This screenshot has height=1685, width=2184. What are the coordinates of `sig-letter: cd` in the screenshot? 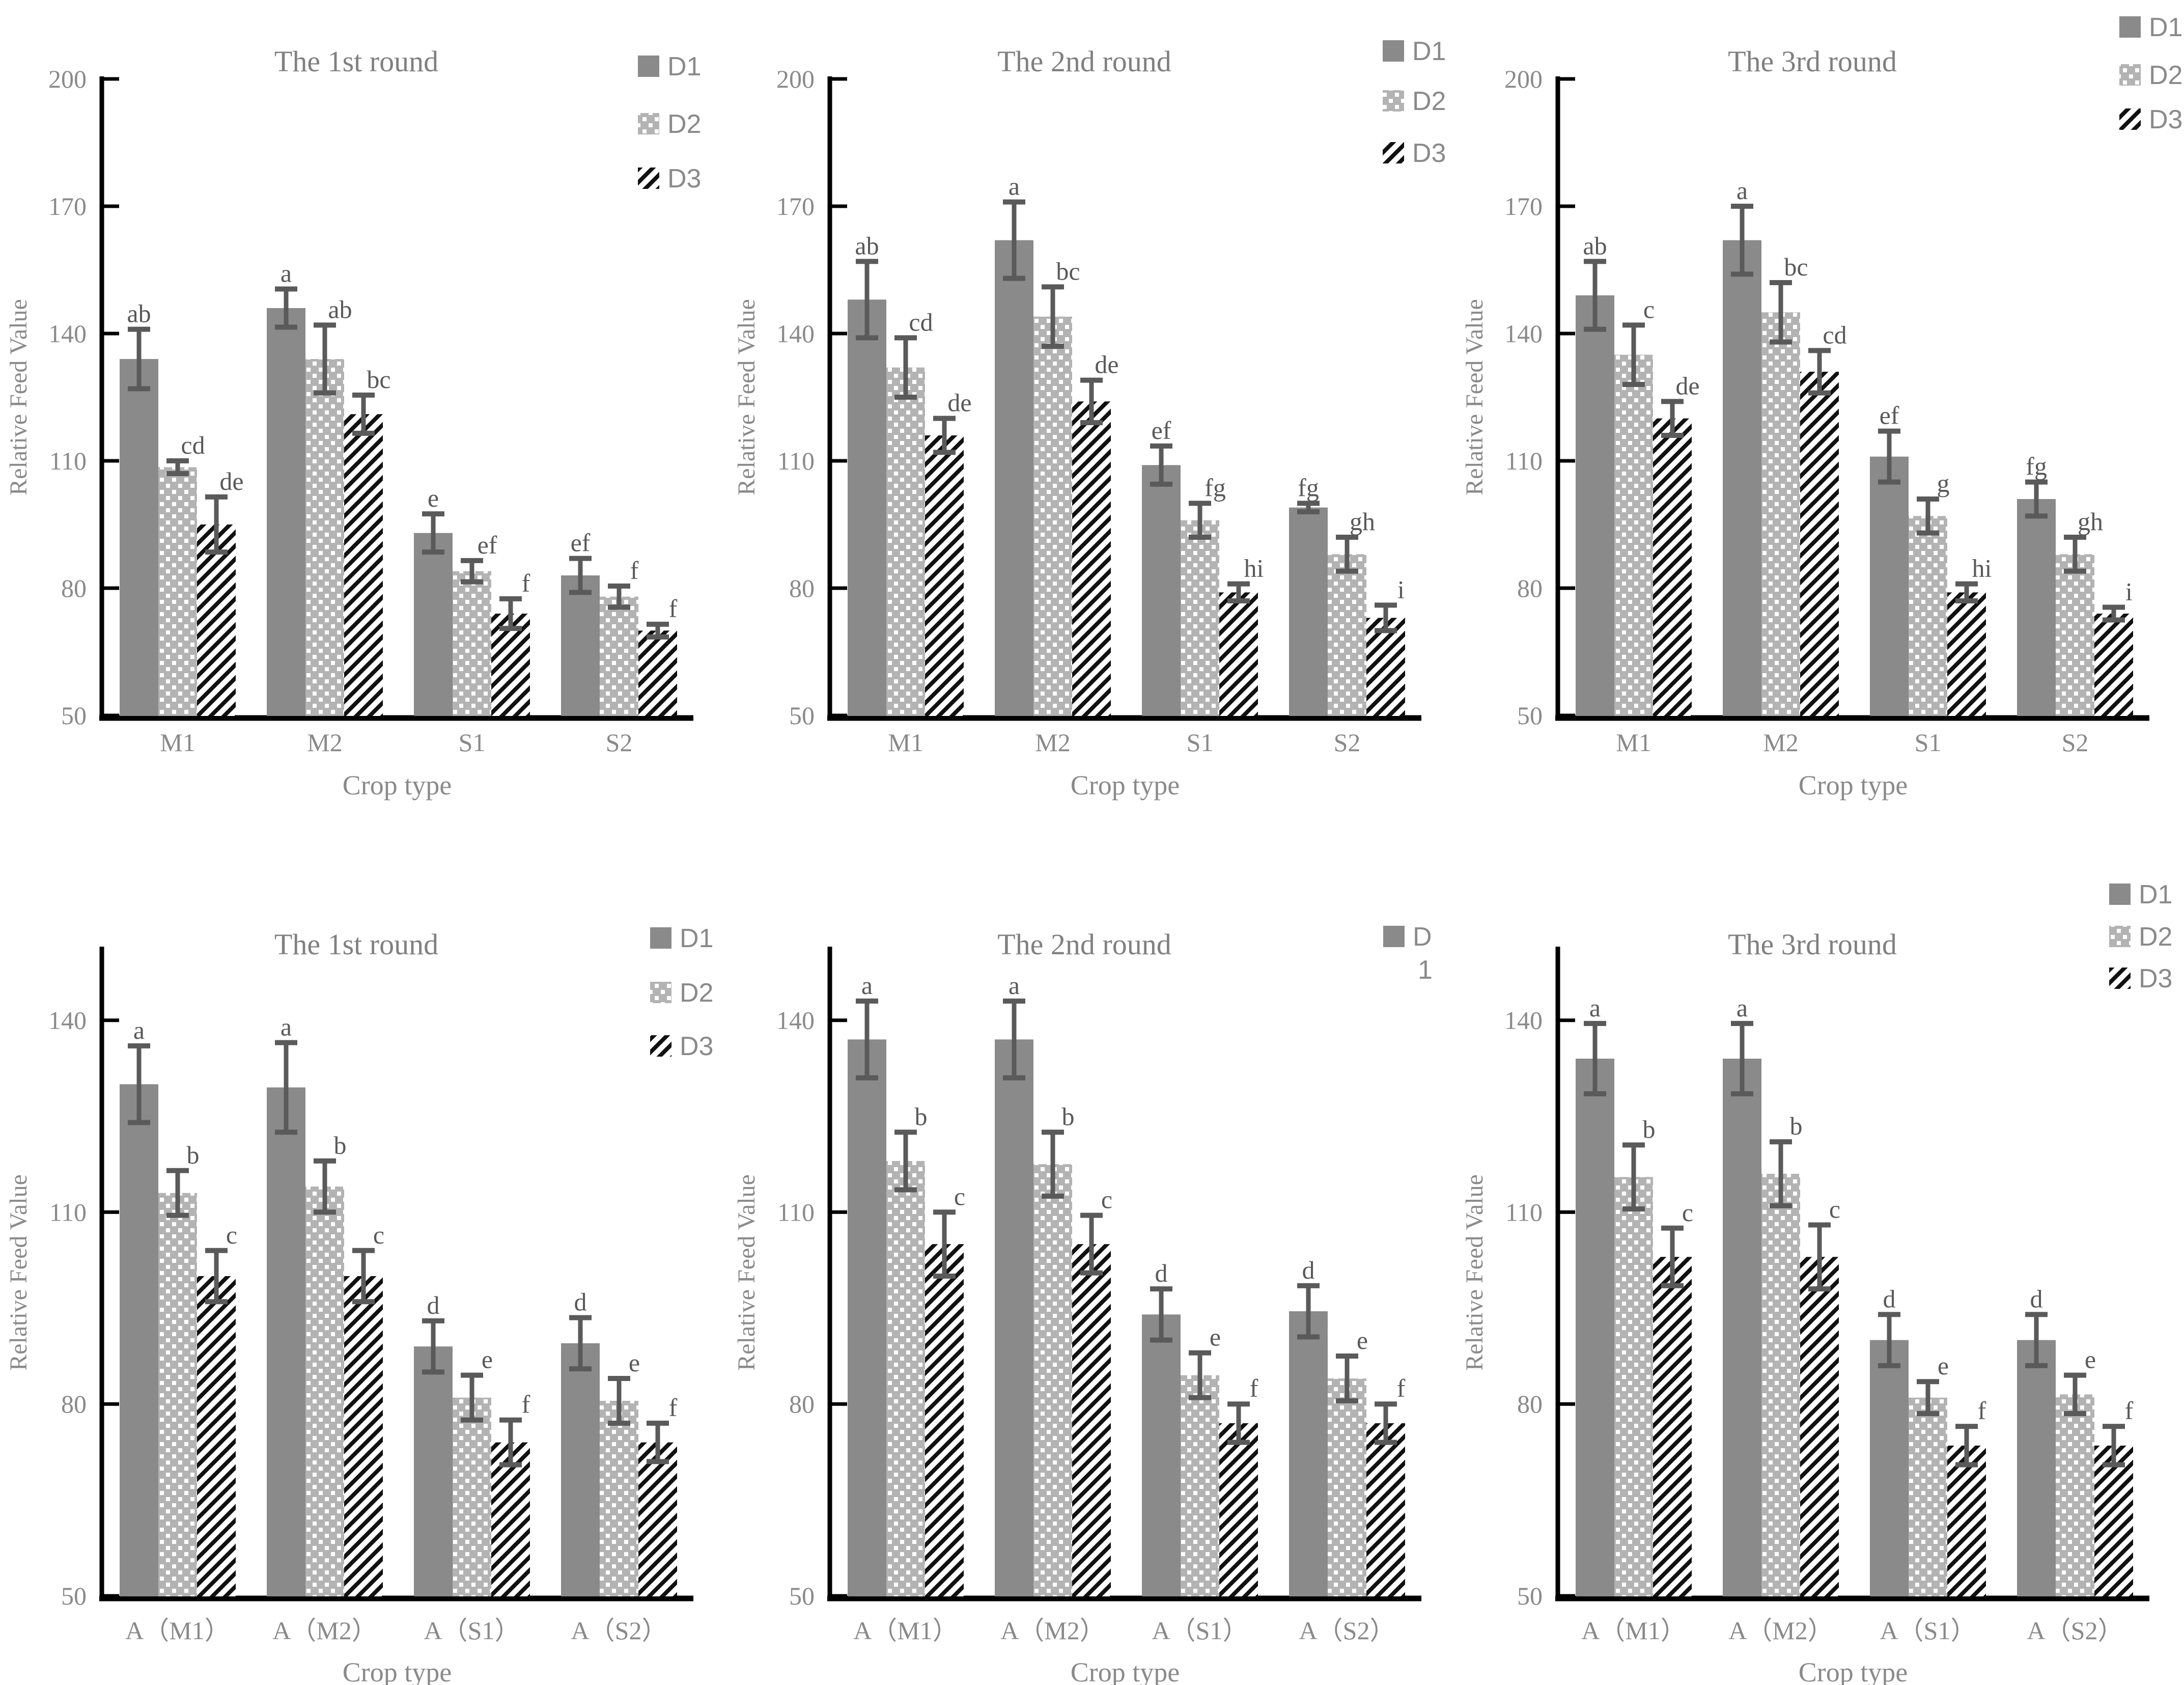 It's located at (193, 445).